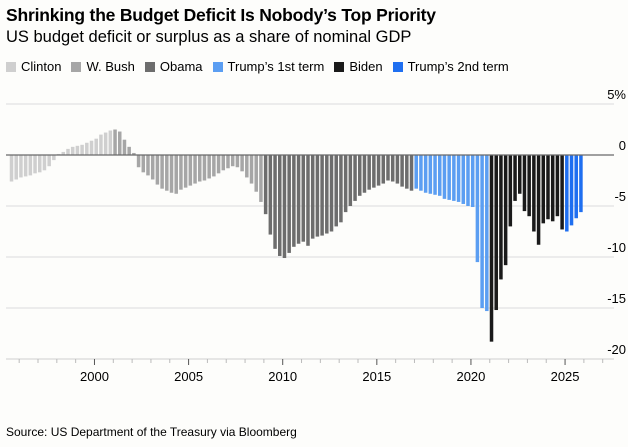 This screenshot has width=628, height=447. Describe the element at coordinates (94, 376) in the screenshot. I see `x-tick-label: 2000` at that location.